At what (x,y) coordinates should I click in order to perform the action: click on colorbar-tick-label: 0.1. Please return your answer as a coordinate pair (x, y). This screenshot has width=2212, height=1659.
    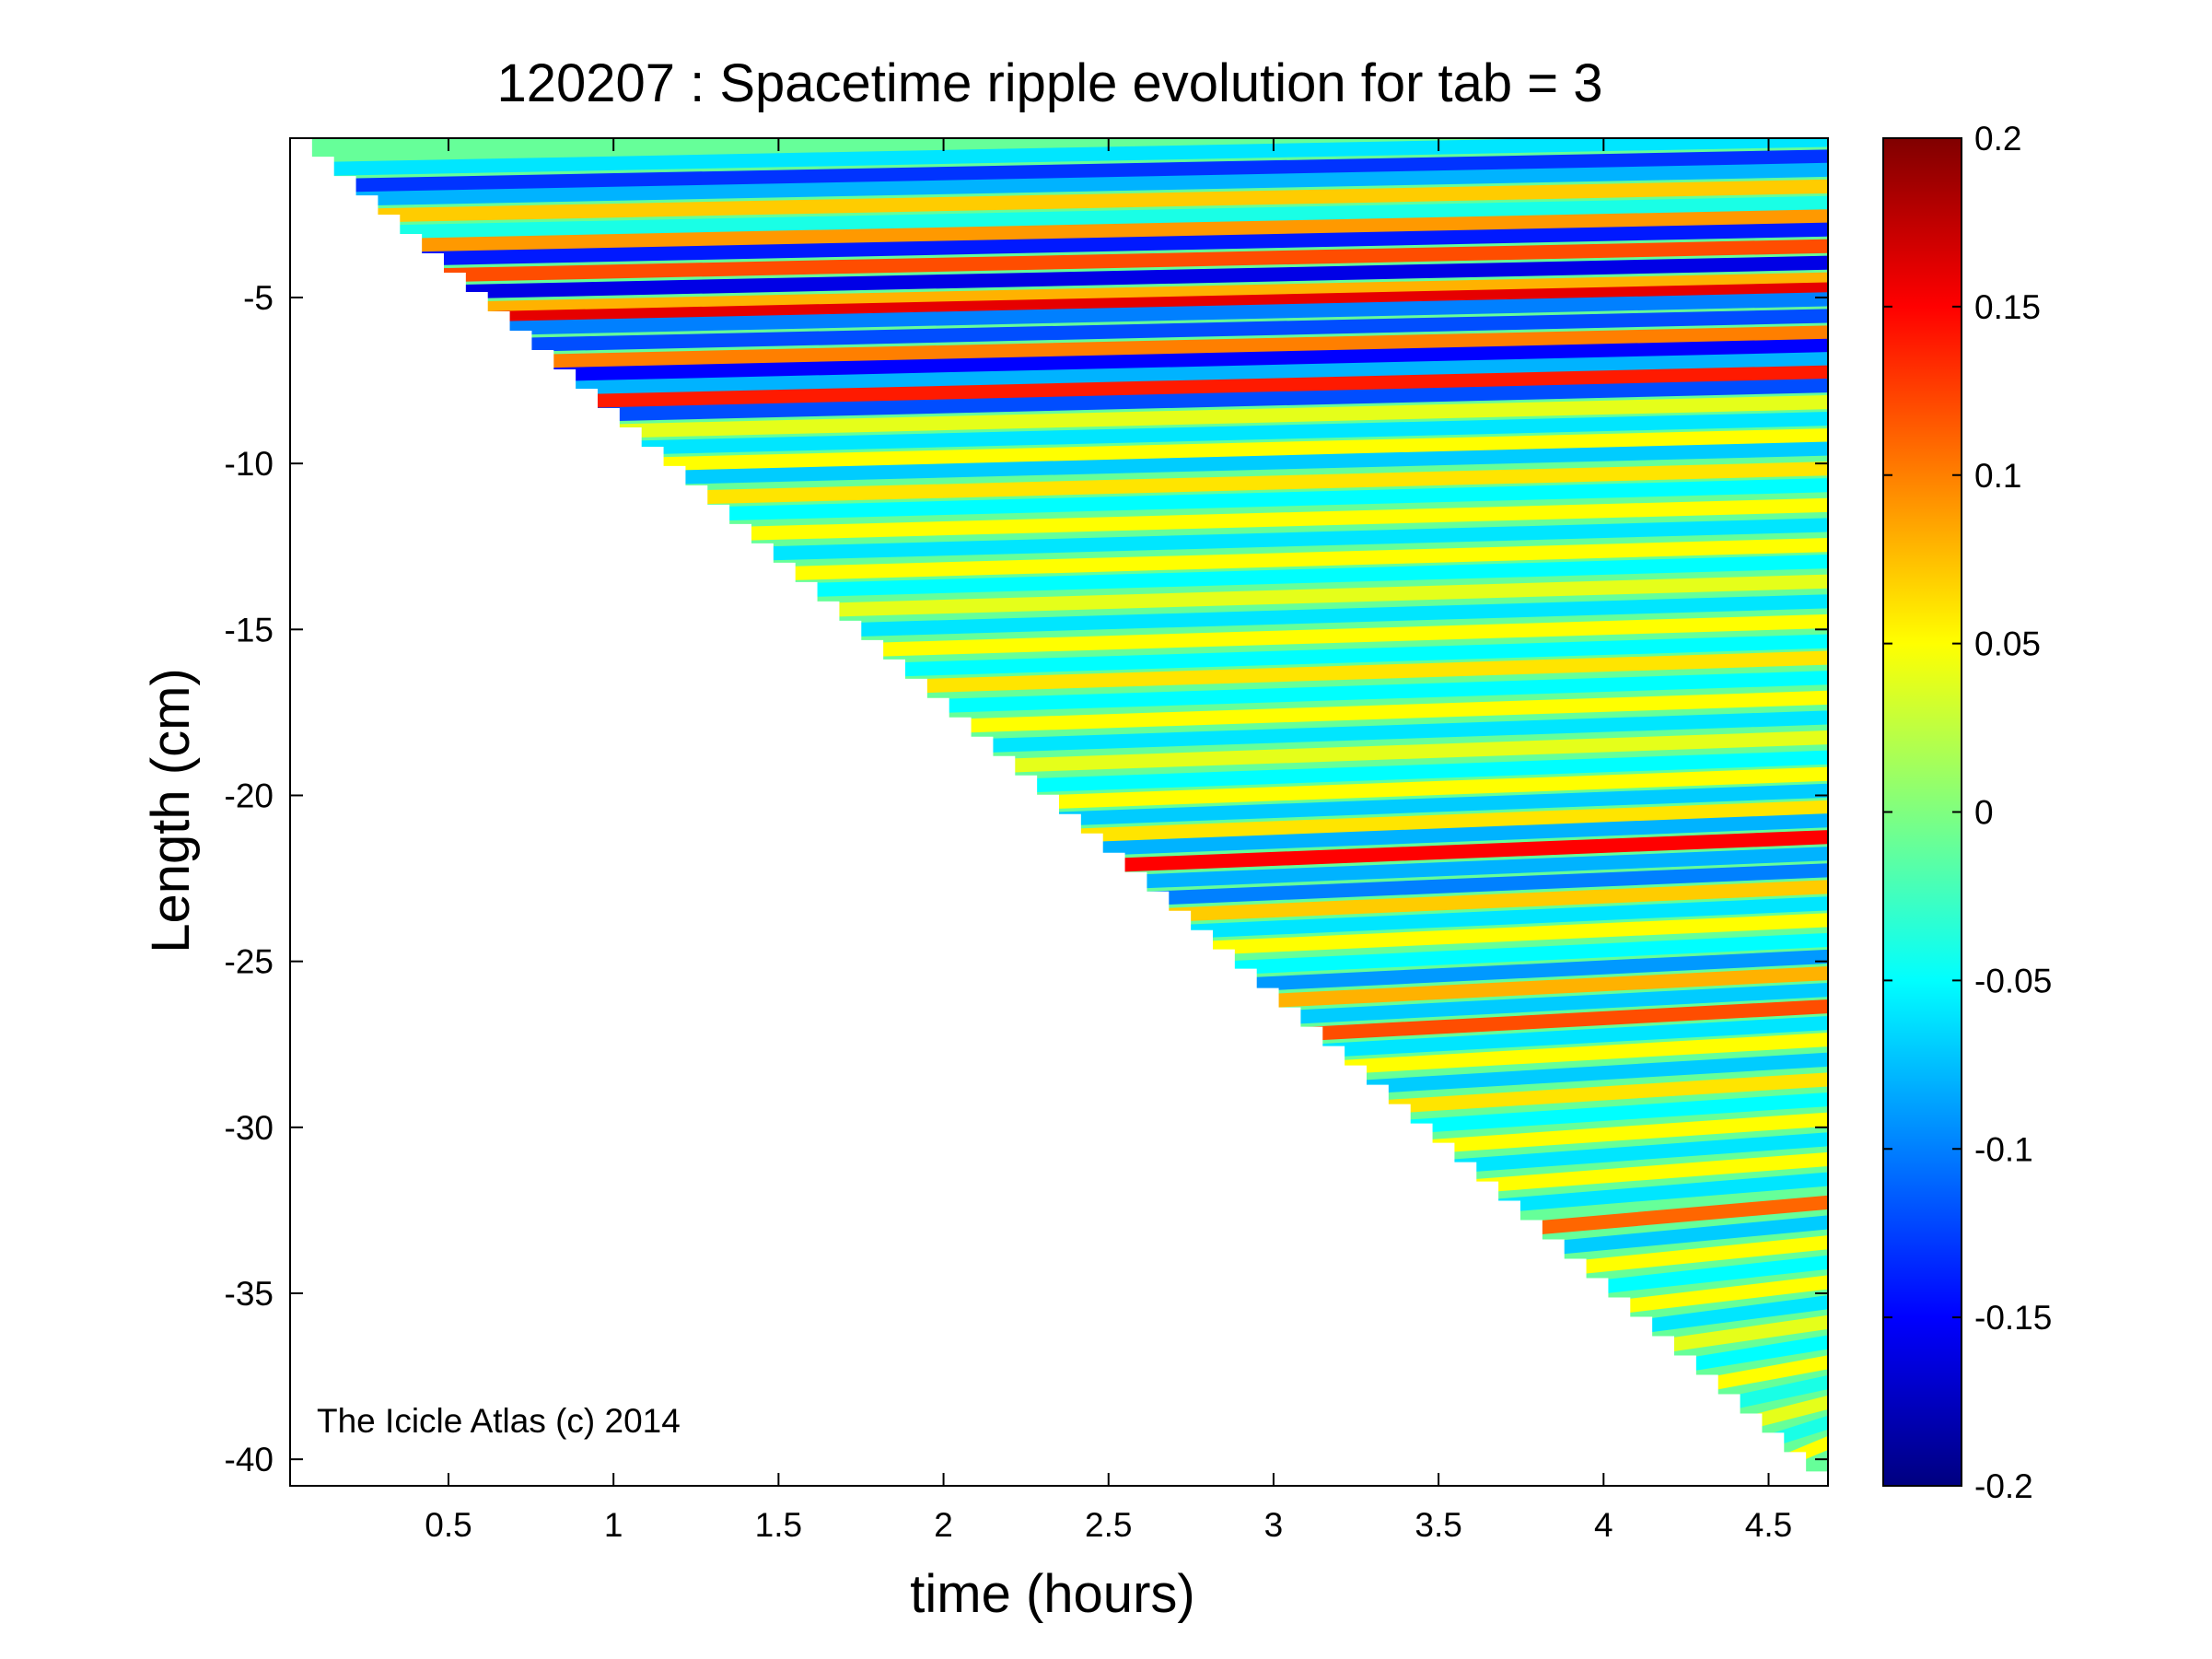
    Looking at the image, I should click on (1998, 476).